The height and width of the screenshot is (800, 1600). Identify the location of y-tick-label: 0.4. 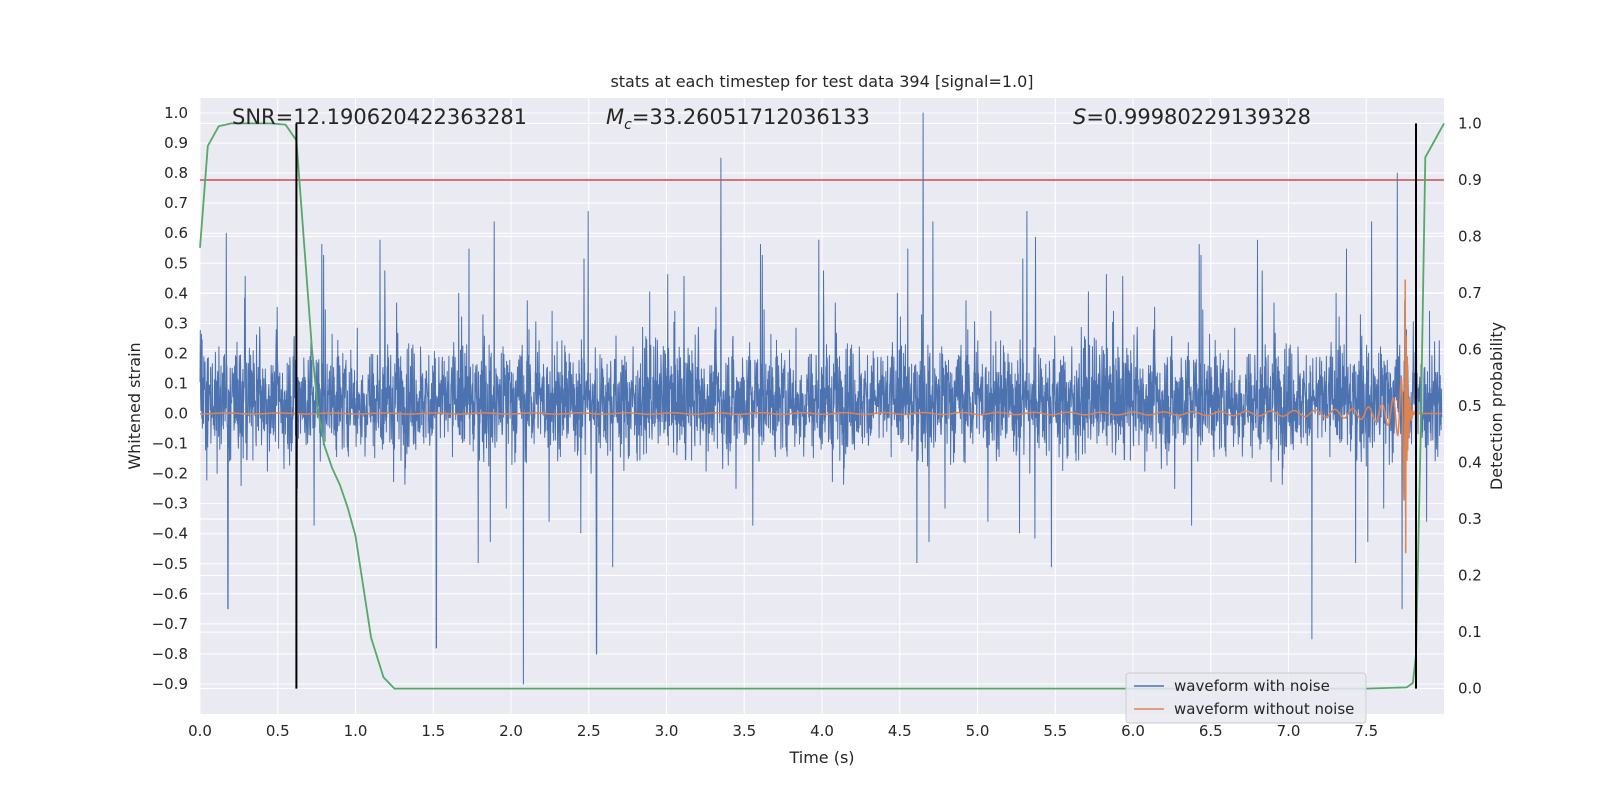
(176, 293).